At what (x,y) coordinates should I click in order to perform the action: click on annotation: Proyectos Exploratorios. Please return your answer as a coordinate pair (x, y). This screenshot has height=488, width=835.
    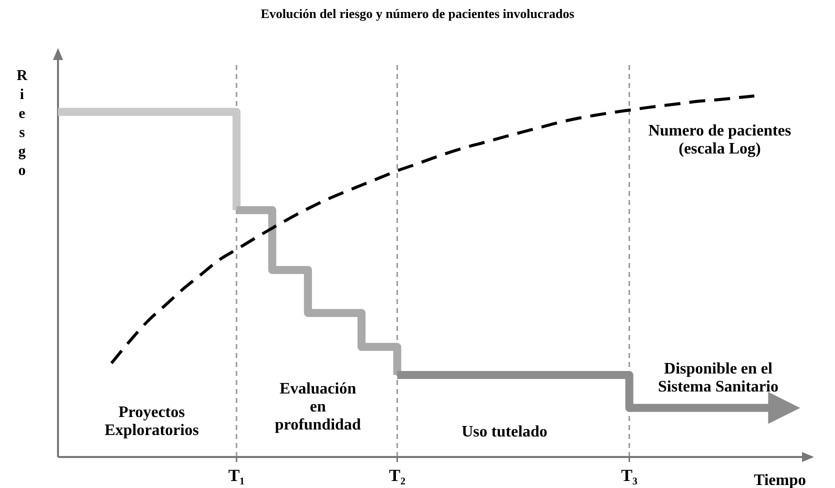
    Looking at the image, I should click on (151, 421).